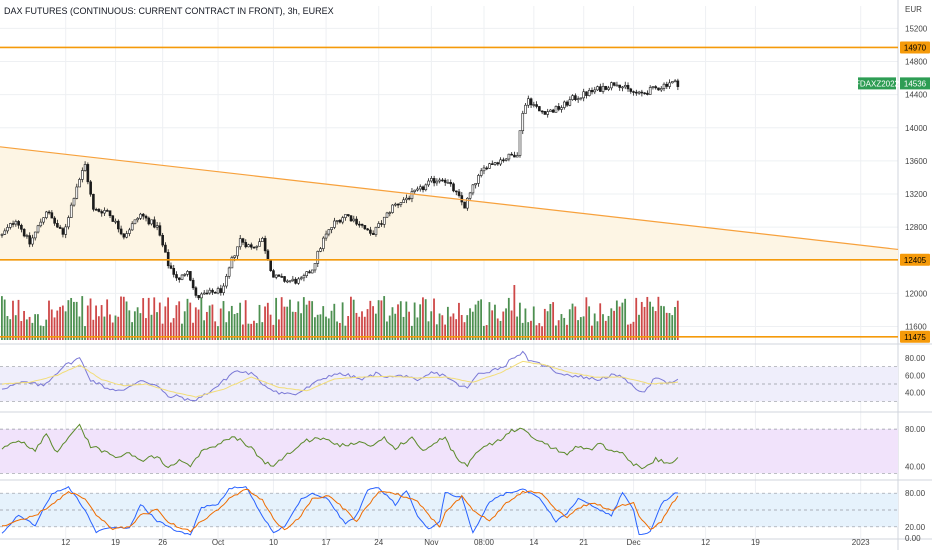 The image size is (932, 555). Describe the element at coordinates (915, 83) in the screenshot. I see `last-price-badge` at that location.